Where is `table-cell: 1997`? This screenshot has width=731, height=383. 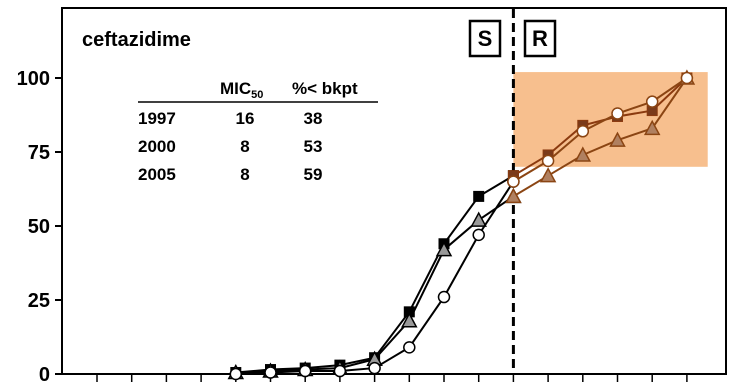
table-cell: 1997 is located at coordinates (157, 118).